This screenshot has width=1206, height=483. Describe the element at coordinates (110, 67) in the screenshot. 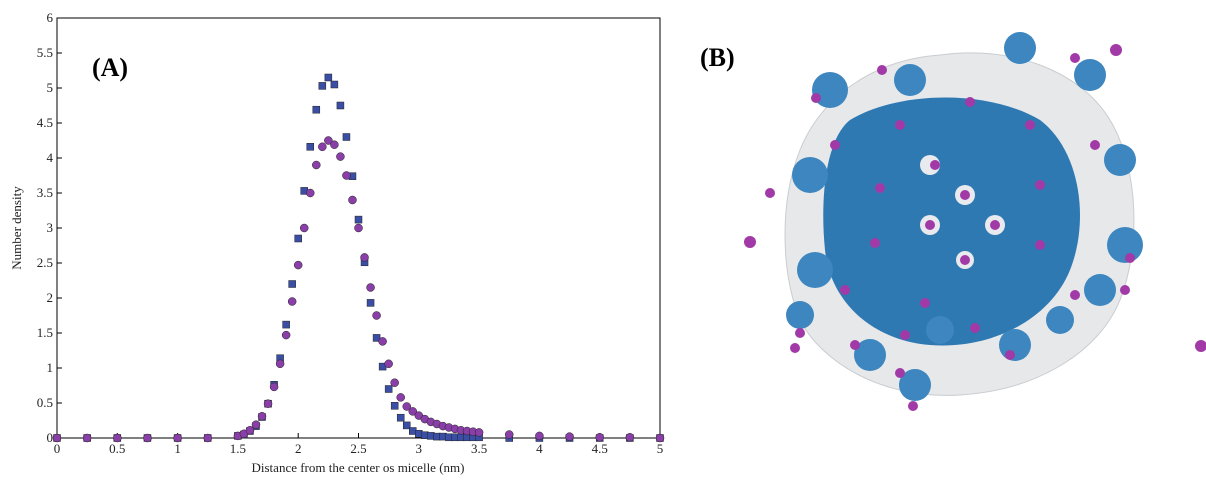

I see `panel-label: (A)` at that location.